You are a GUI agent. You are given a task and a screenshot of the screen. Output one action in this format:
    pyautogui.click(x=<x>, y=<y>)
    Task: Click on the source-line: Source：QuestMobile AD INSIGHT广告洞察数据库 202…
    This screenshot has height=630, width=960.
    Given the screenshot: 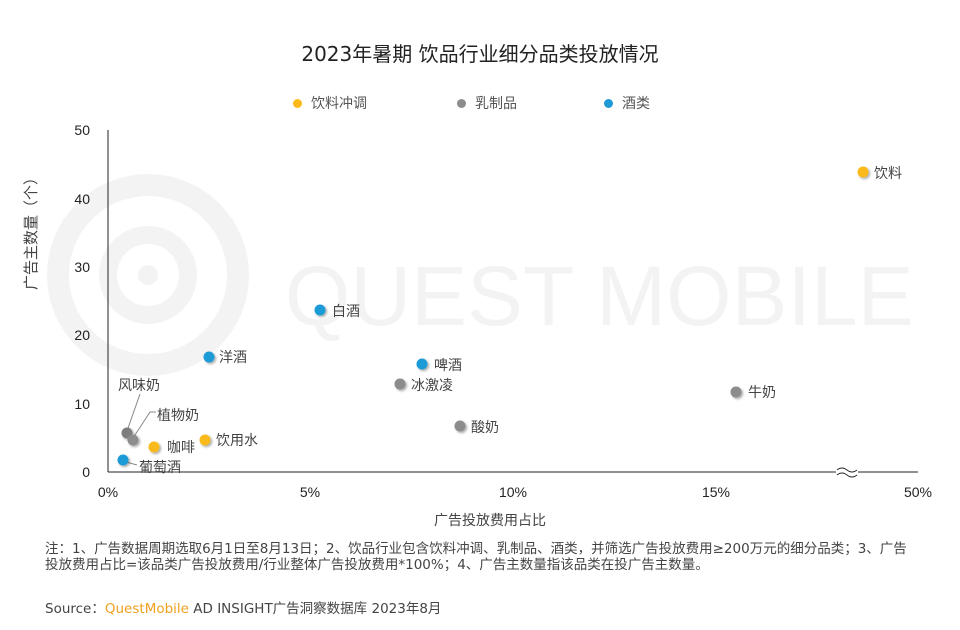 What is the action you would take?
    pyautogui.click(x=243, y=607)
    